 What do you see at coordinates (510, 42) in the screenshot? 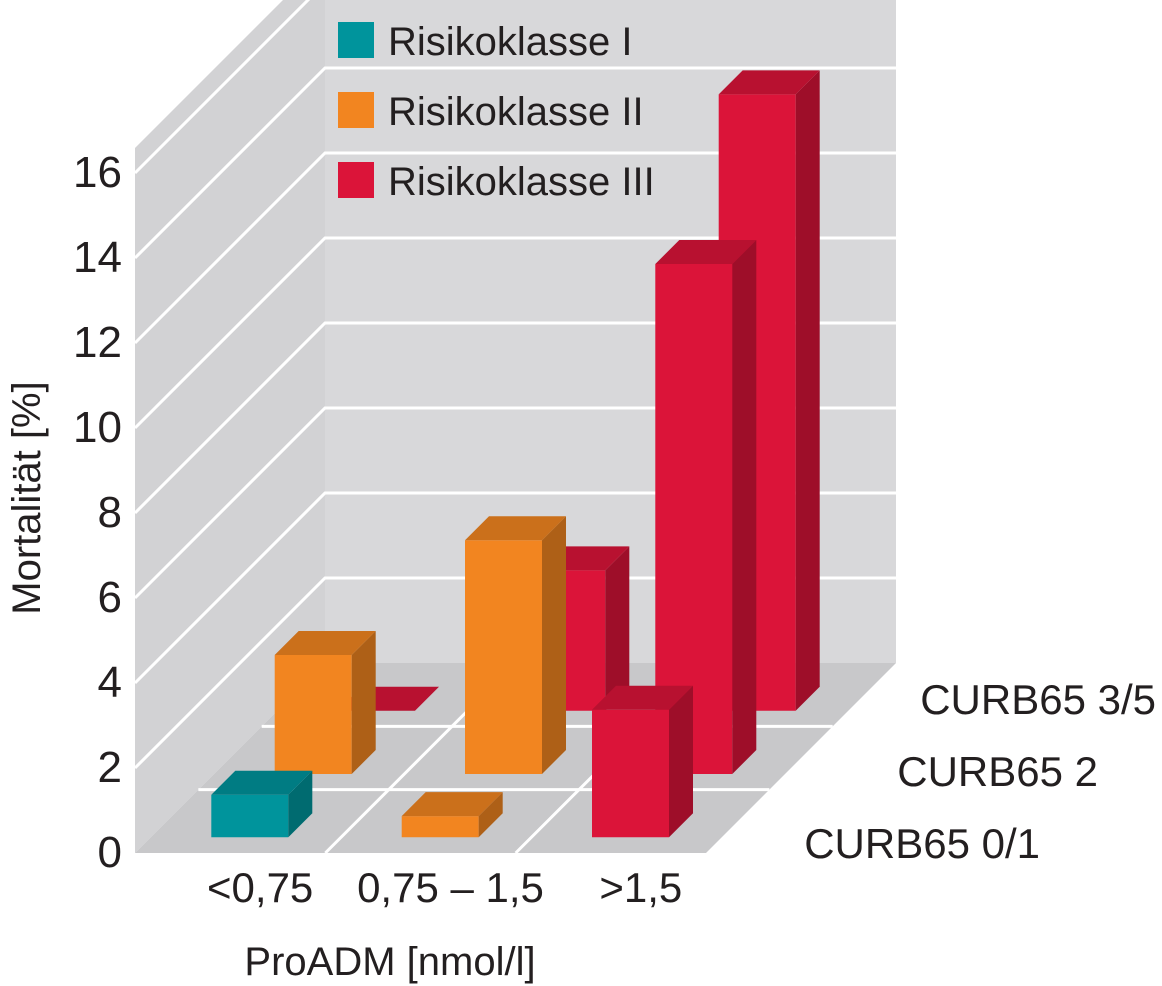
I see `legend-label: Risikoklasse I` at bounding box center [510, 42].